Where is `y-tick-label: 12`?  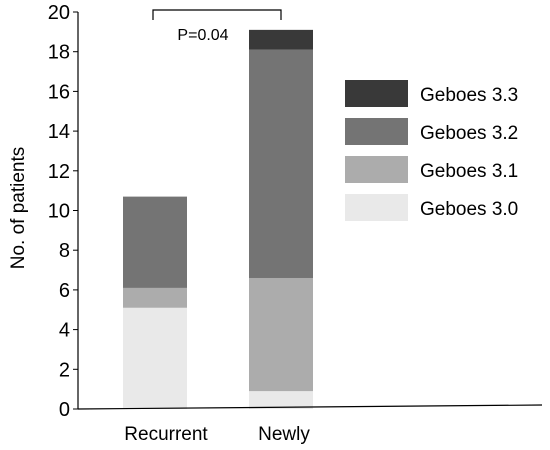
y-tick-label: 12 is located at coordinates (59, 172).